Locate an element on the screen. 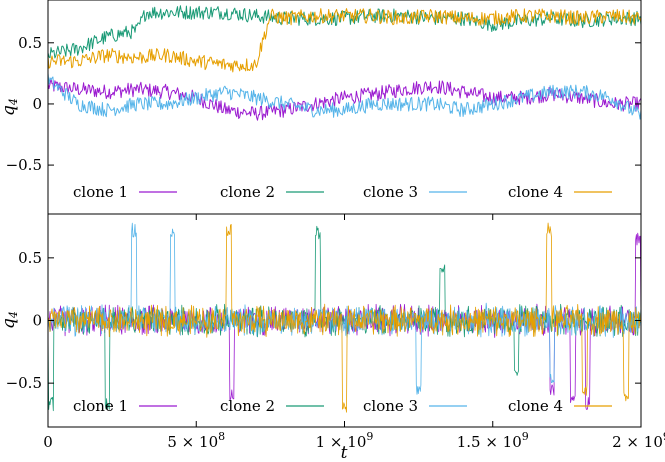 This screenshot has width=665, height=462. x-axis-label: t is located at coordinates (344, 452).